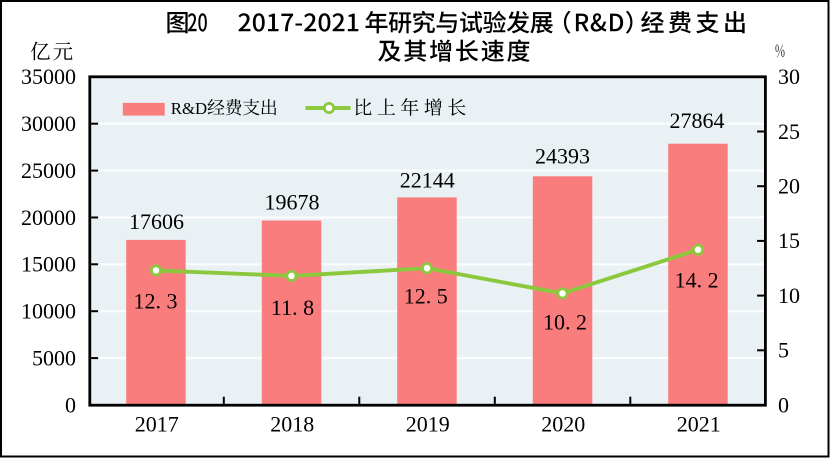 This screenshot has height=459, width=831. What do you see at coordinates (699, 424) in the screenshot?
I see `svg-text: 2021` at bounding box center [699, 424].